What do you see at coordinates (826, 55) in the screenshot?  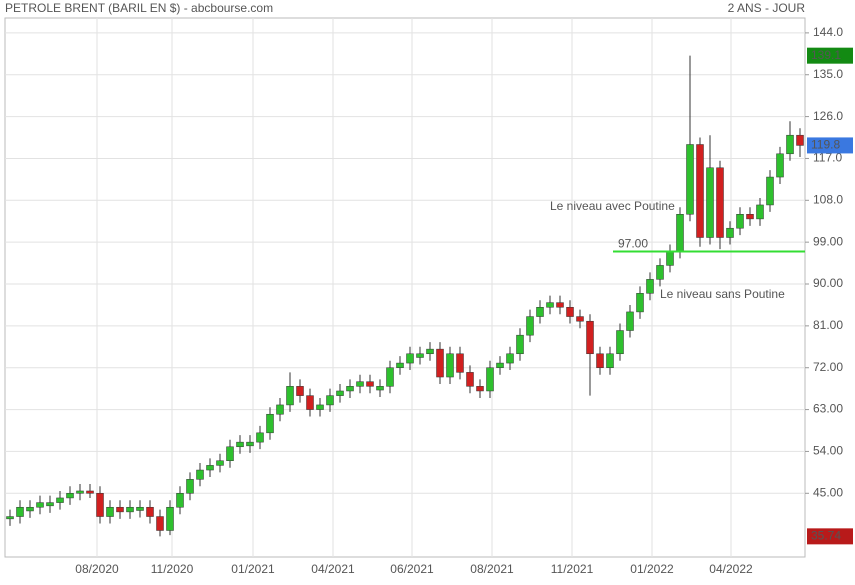 I see `price-tag-label: 139.1` at bounding box center [826, 55].